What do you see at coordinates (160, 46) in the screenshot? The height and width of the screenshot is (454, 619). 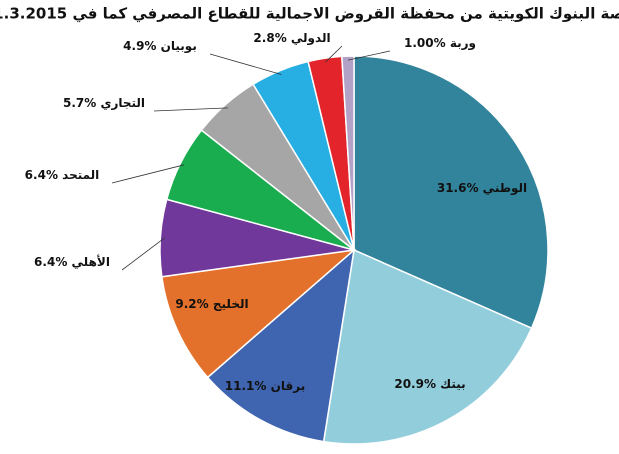 I see `slice-label: بوبيان %4.9` at bounding box center [160, 46].